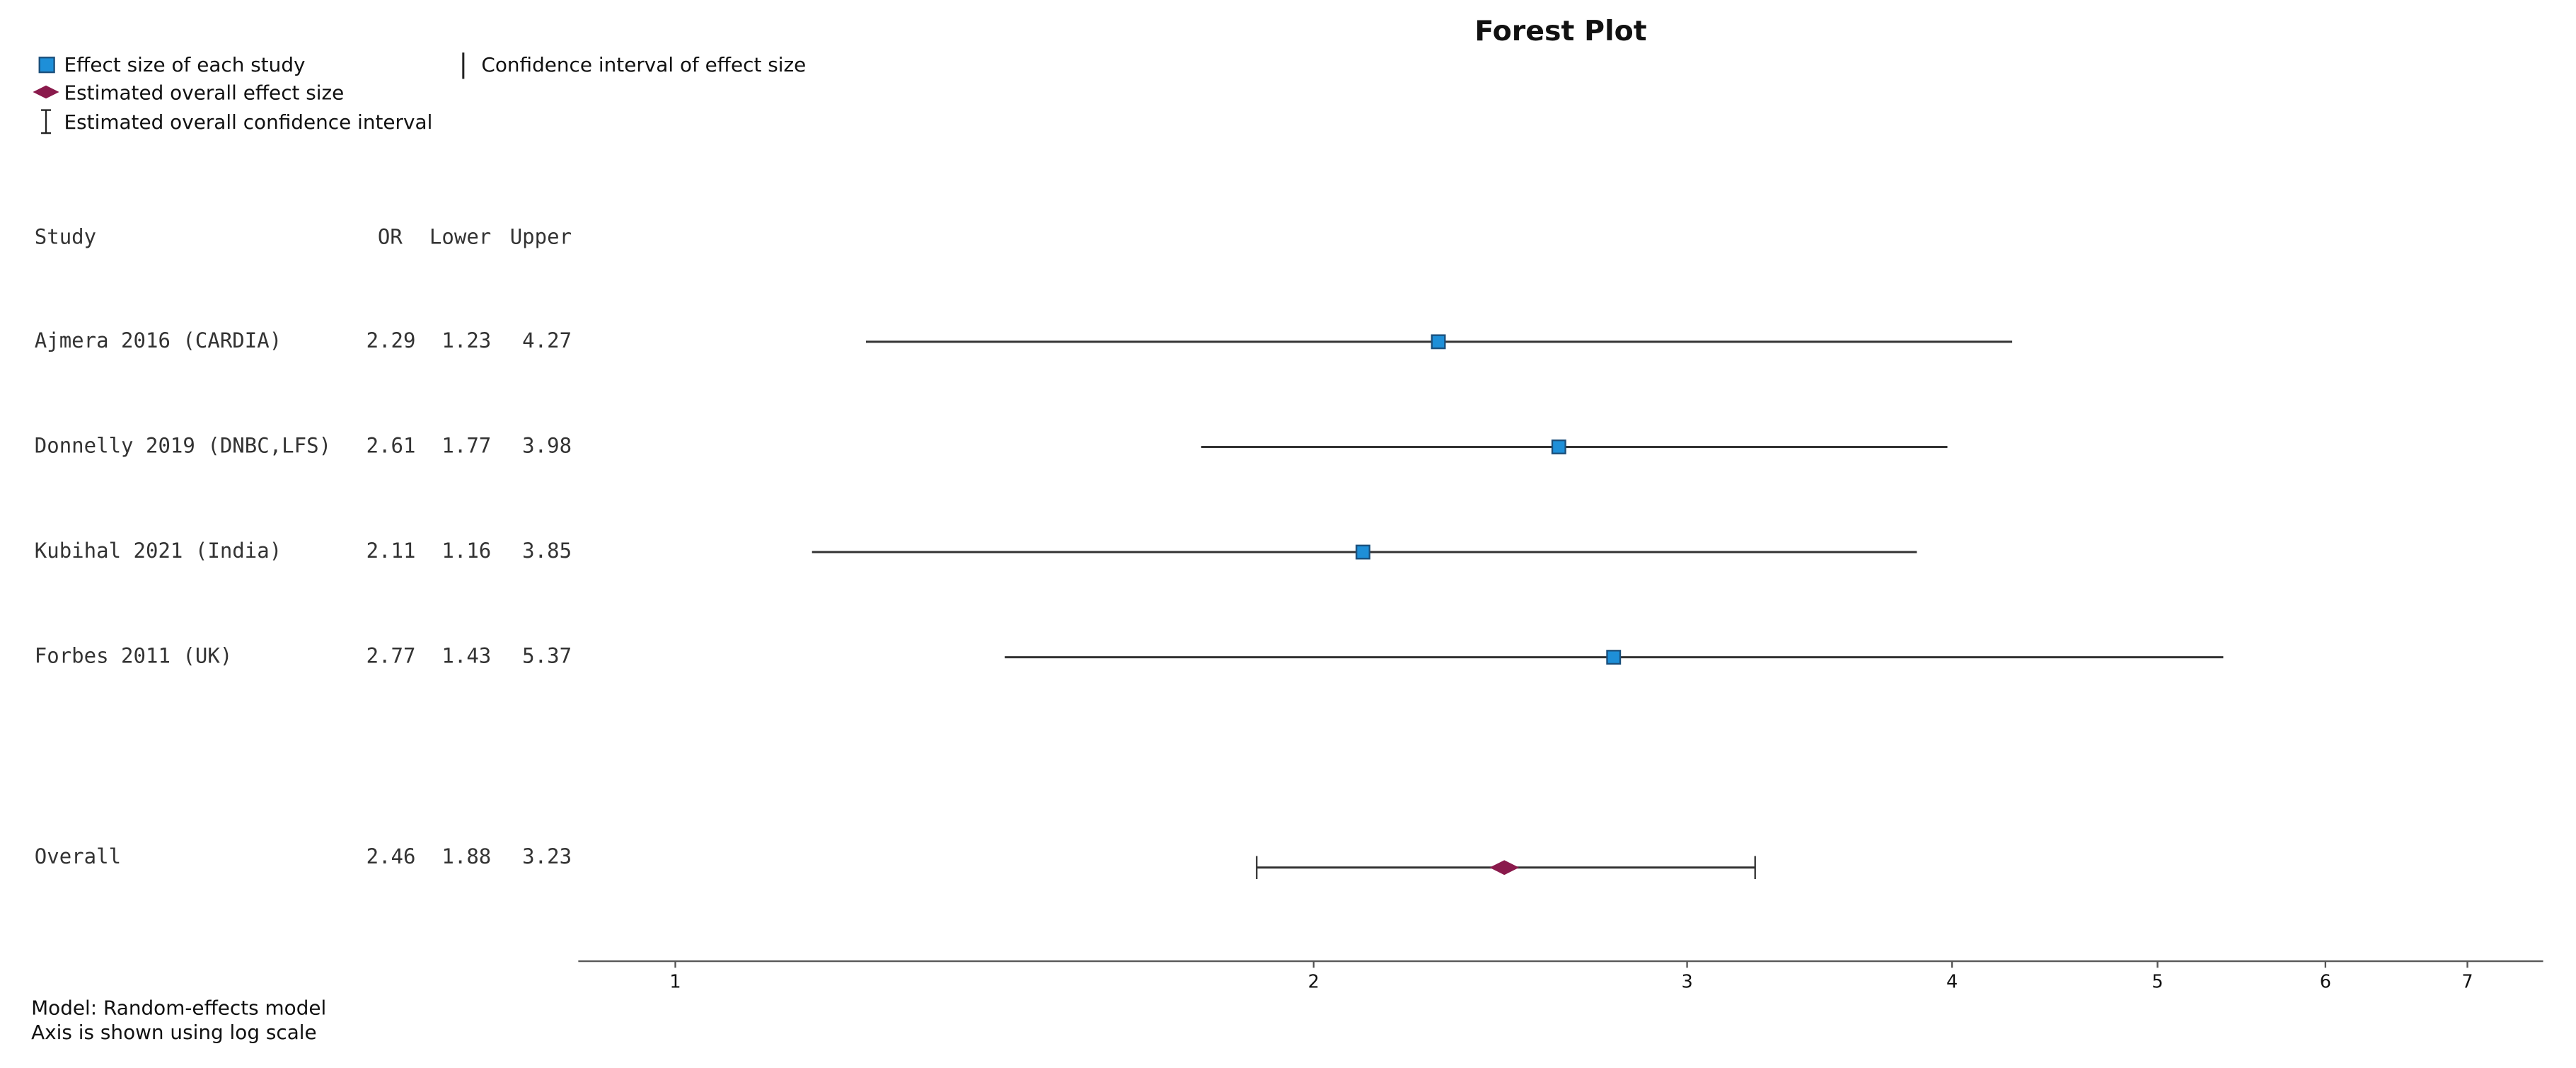  What do you see at coordinates (204, 93) in the screenshot?
I see `legend-label: Estimated overall effect size` at bounding box center [204, 93].